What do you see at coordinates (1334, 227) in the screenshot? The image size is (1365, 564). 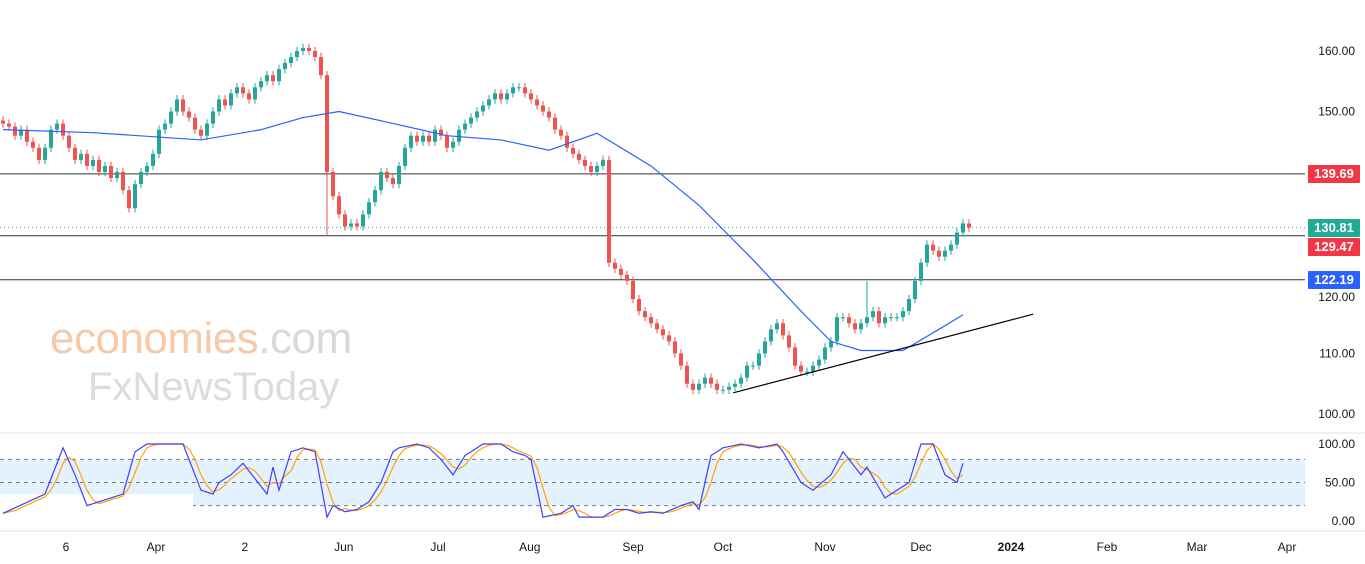 I see `price-tag-130.81: 130.81` at bounding box center [1334, 227].